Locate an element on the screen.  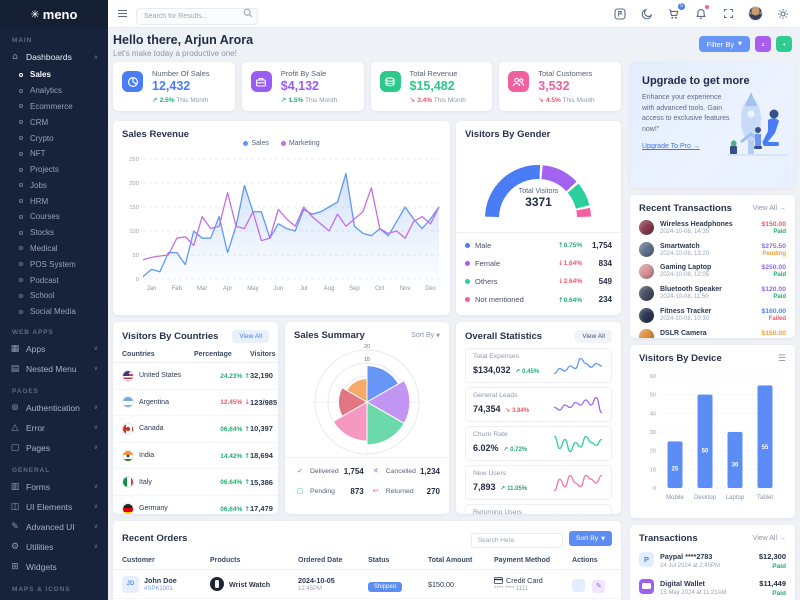
fullscreen-icon is located at coordinates (728, 14).